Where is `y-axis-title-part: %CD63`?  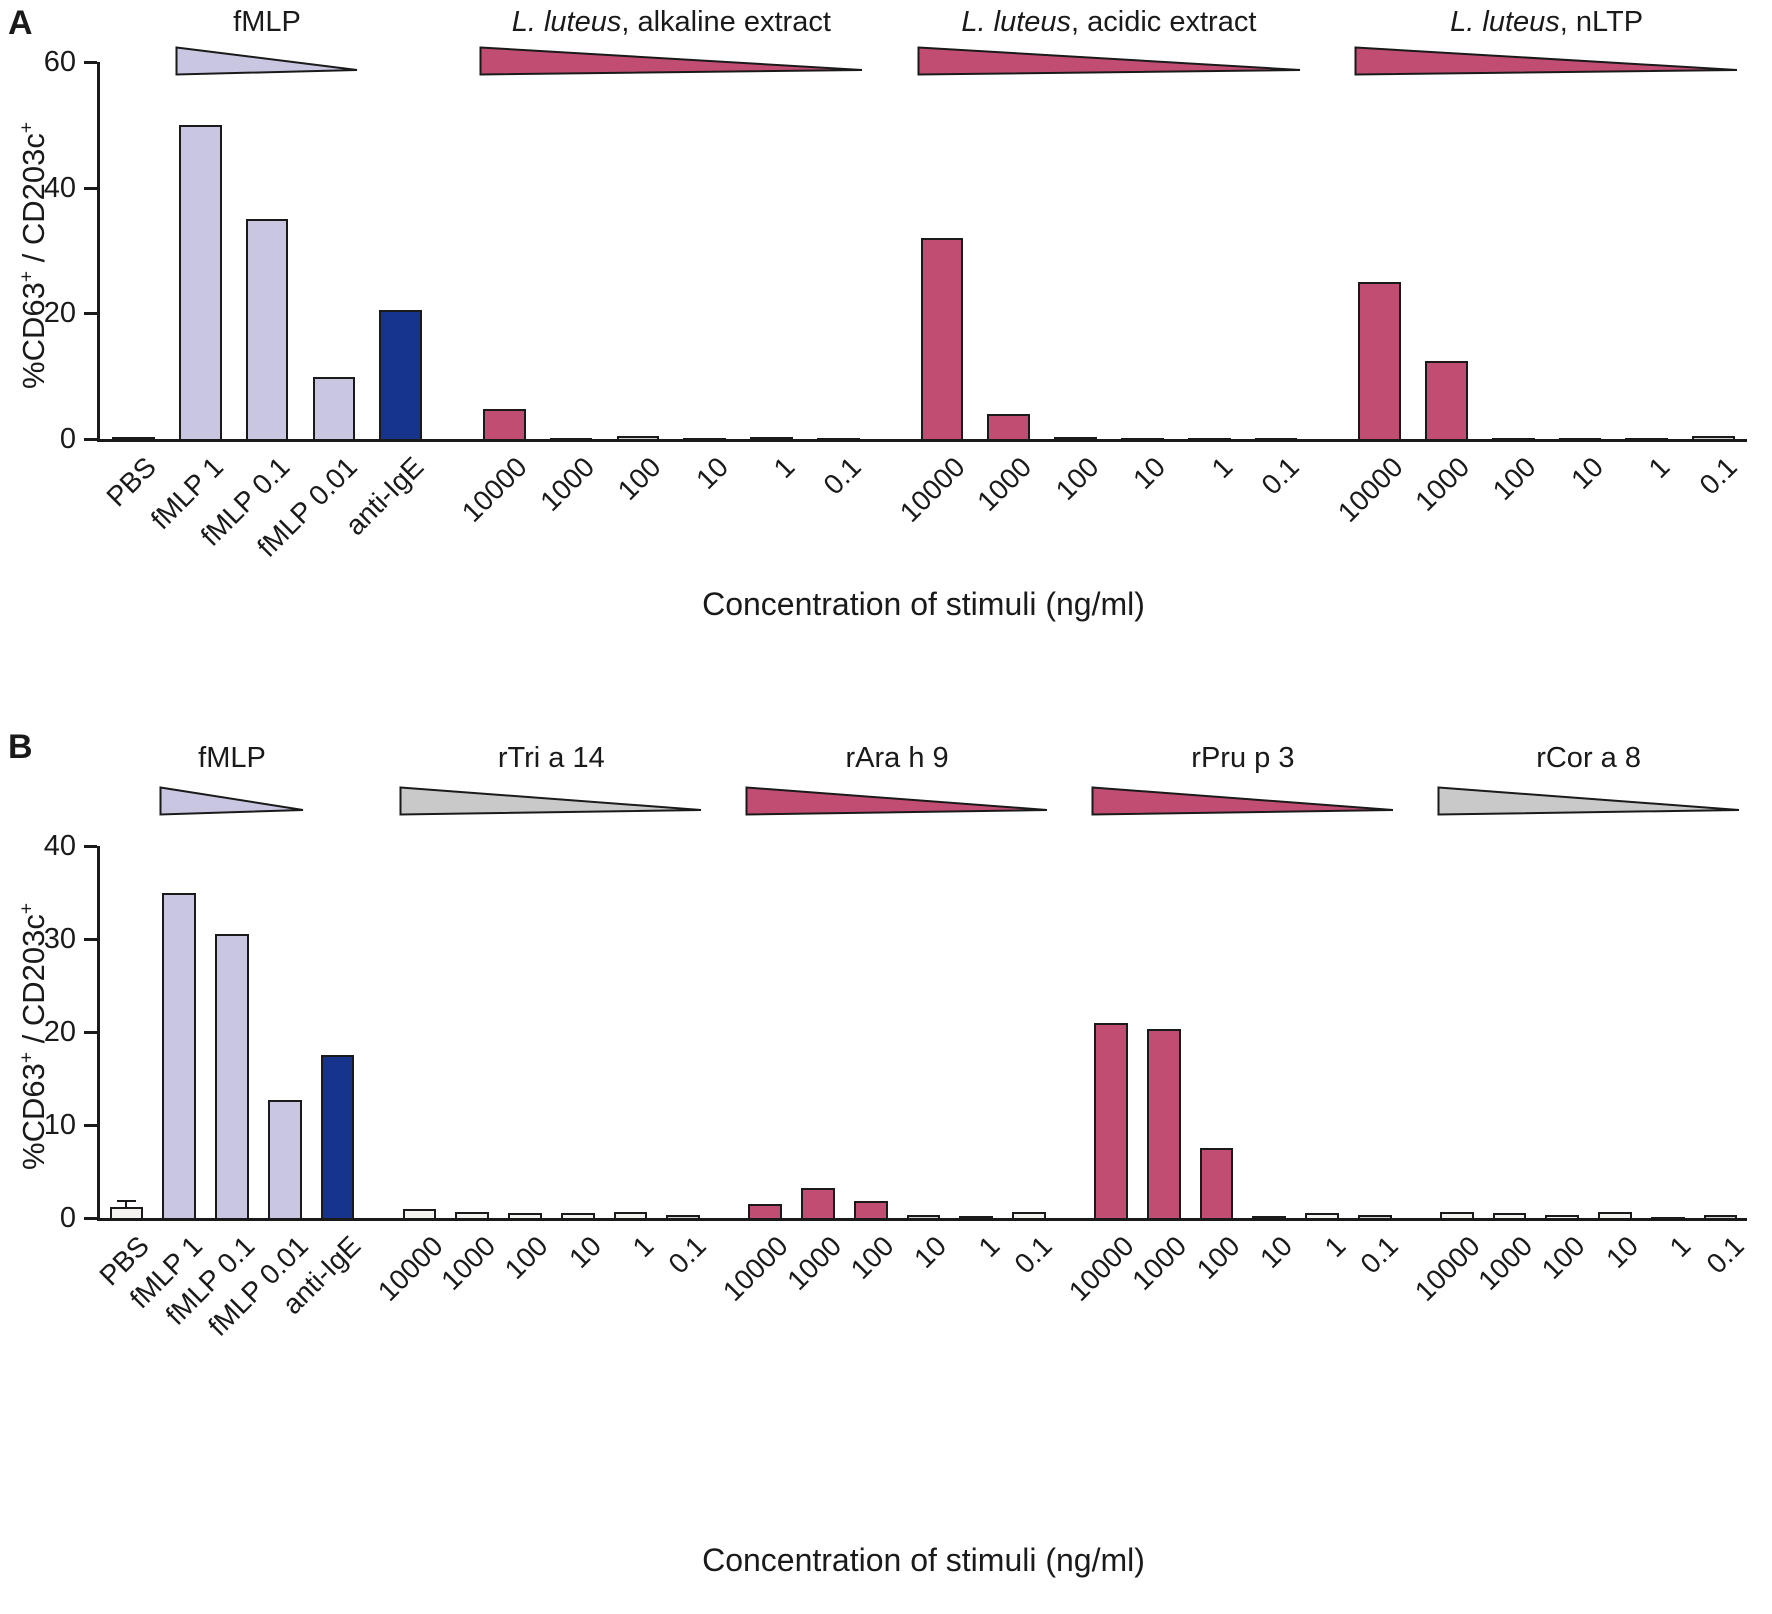
y-axis-title-part: %CD63 is located at coordinates (33, 335).